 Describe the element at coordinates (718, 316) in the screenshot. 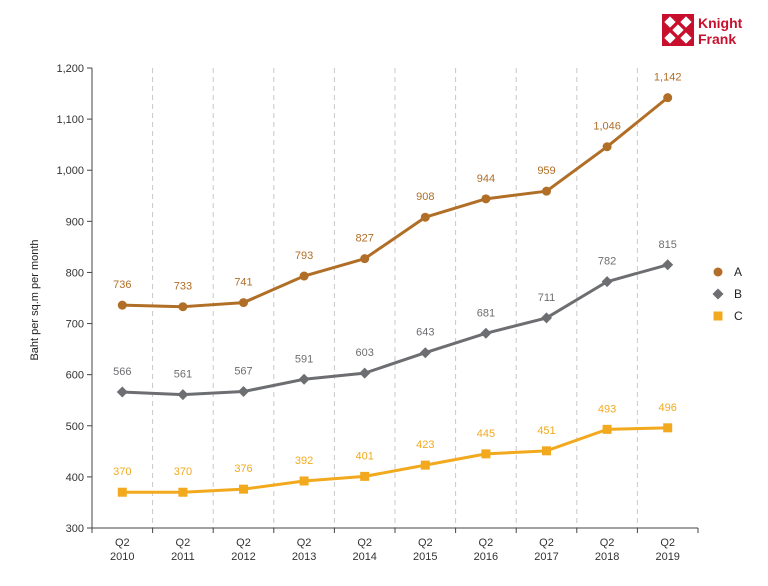

I see `legend-c-point` at that location.